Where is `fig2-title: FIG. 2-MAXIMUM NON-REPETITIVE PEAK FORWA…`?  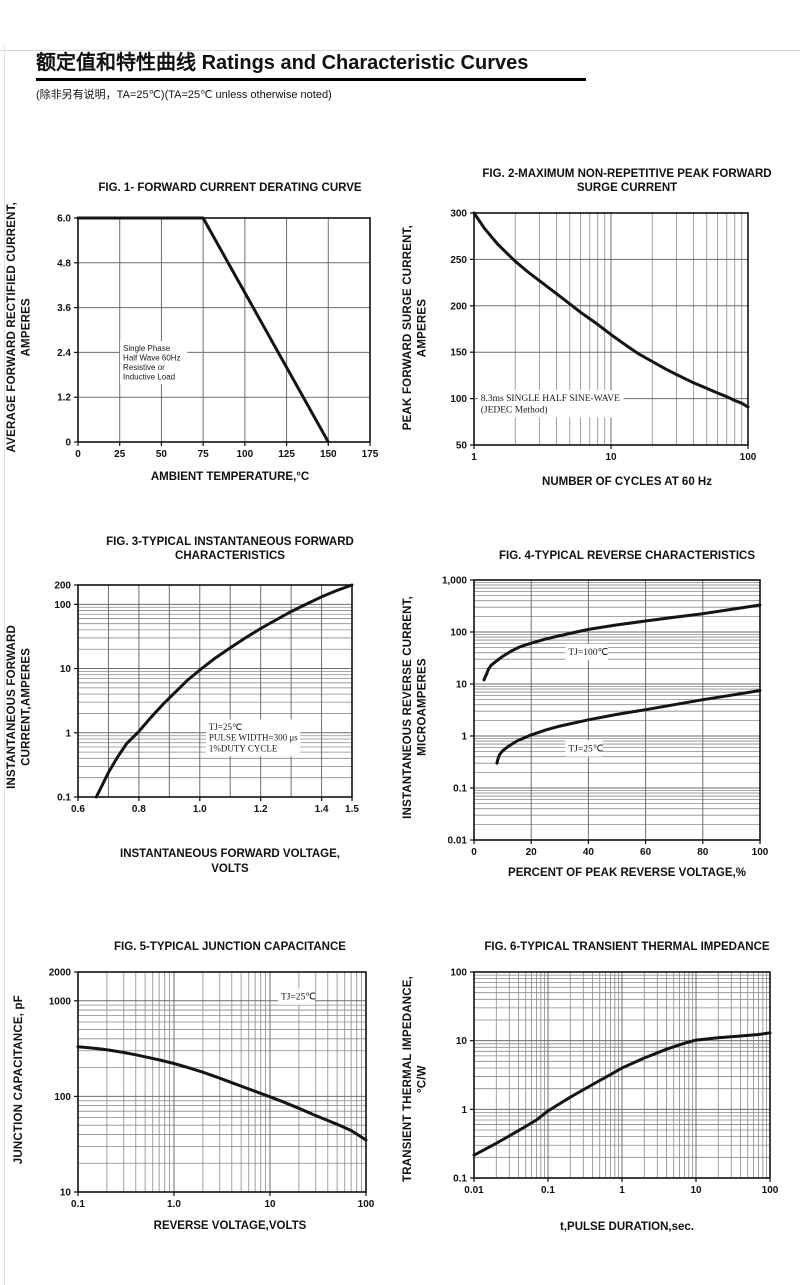
fig2-title: FIG. 2-MAXIMUM NON-REPETITIVE PEAK FORWA… is located at coordinates (627, 181).